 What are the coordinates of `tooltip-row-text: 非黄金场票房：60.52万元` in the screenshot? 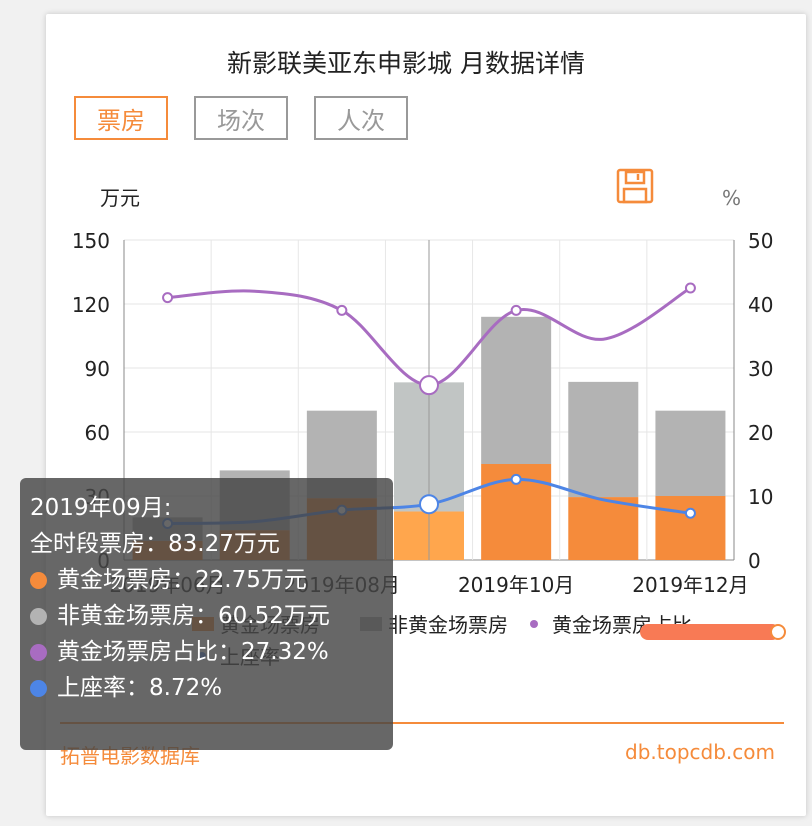 It's located at (193, 616).